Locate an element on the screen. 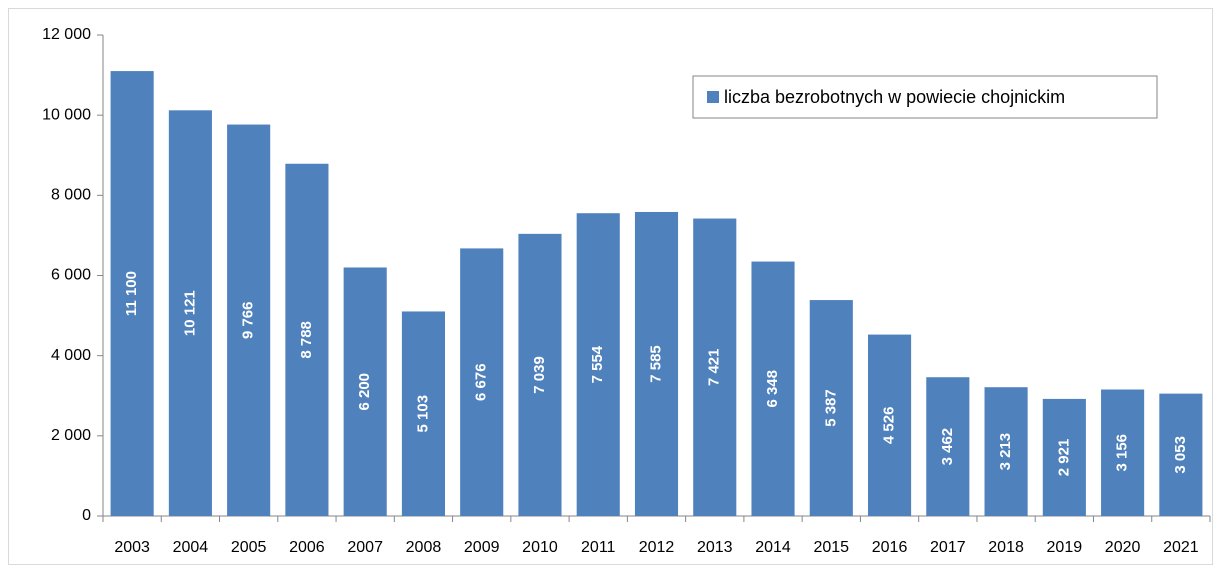 The width and height of the screenshot is (1215, 567). value-label: 6 676 is located at coordinates (481, 382).